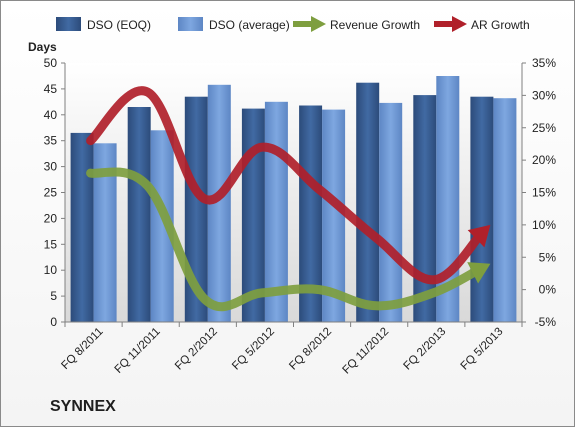 This screenshot has height=427, width=575. Describe the element at coordinates (310, 349) in the screenshot. I see `x-tick-label: FQ 8/2012` at that location.